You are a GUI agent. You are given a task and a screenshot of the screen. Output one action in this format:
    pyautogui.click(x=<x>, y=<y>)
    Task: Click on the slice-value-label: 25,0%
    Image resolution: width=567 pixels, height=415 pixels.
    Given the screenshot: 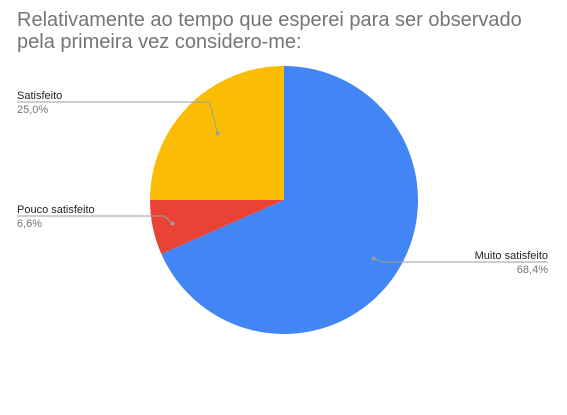 What is the action you would take?
    pyautogui.click(x=32, y=110)
    